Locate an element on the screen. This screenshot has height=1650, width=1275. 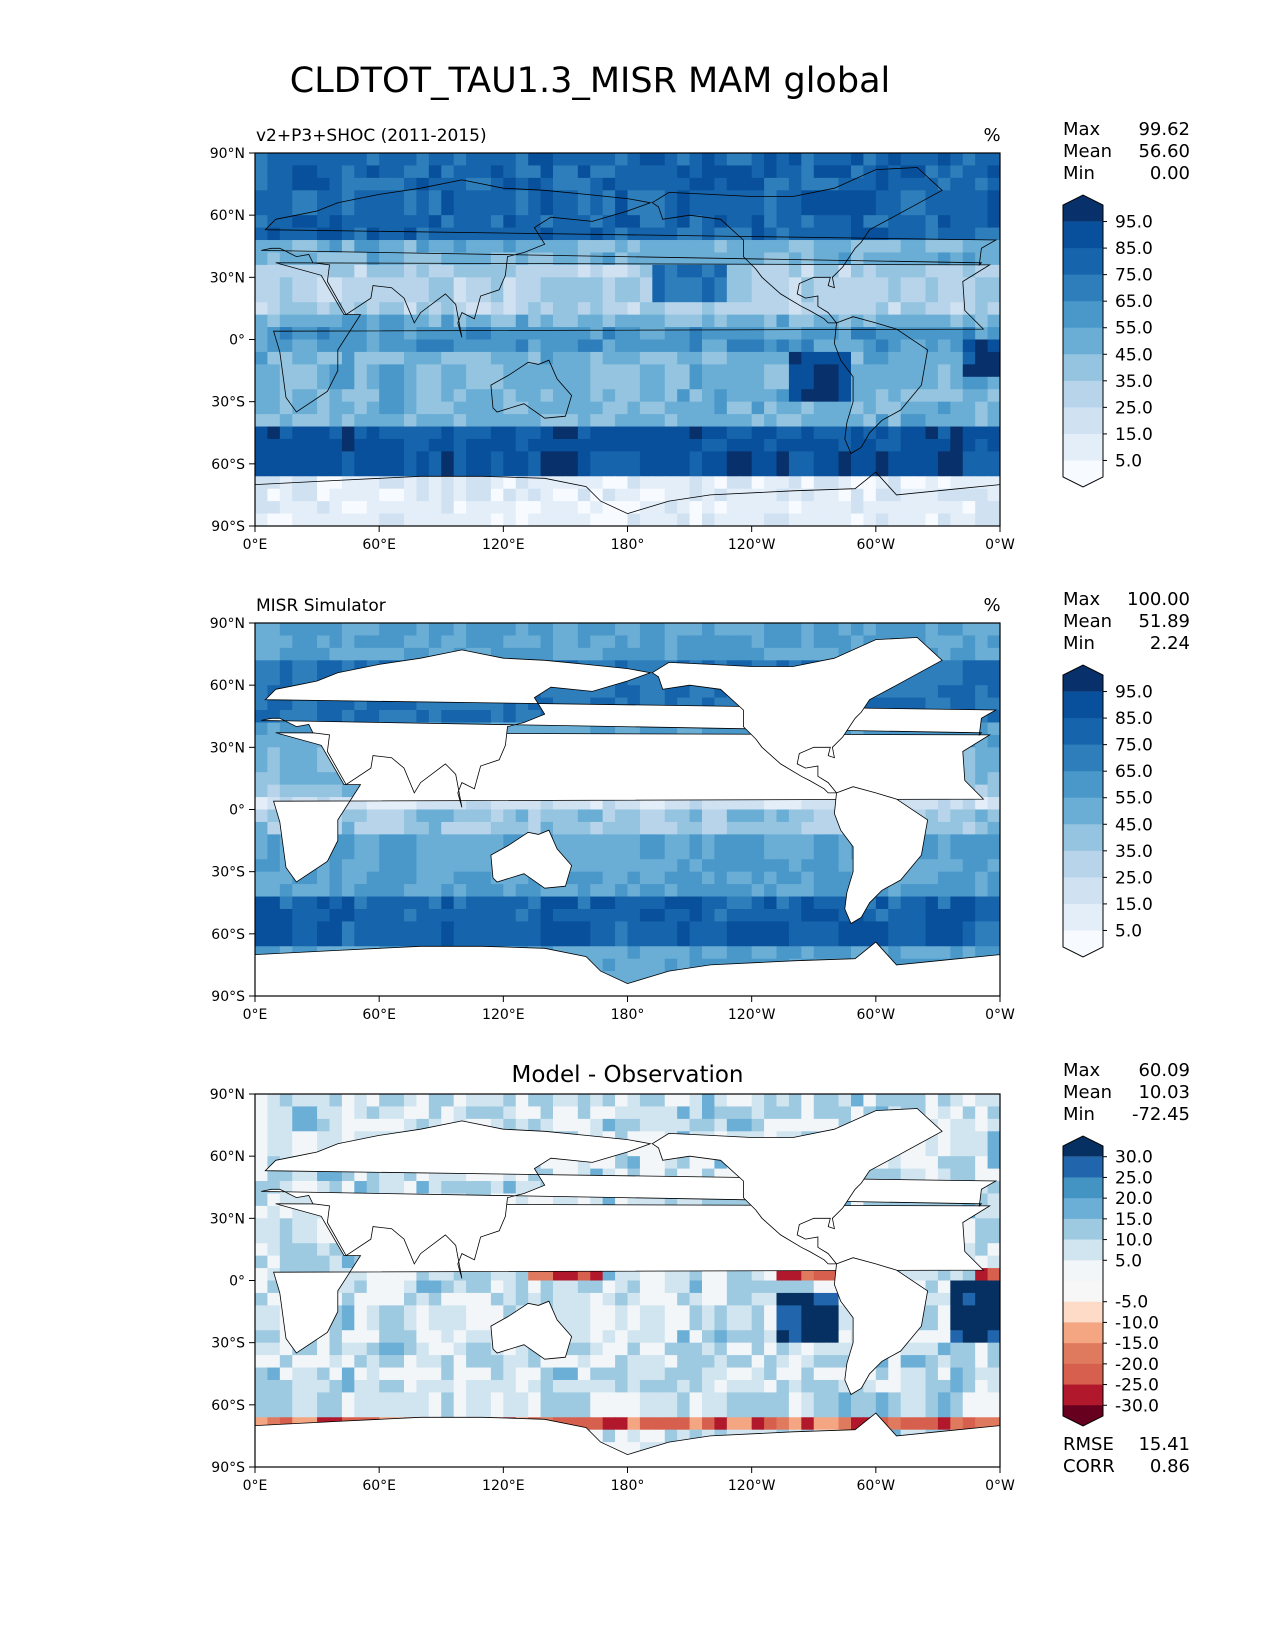
colorbar-segment is located at coordinates (1083, 785).